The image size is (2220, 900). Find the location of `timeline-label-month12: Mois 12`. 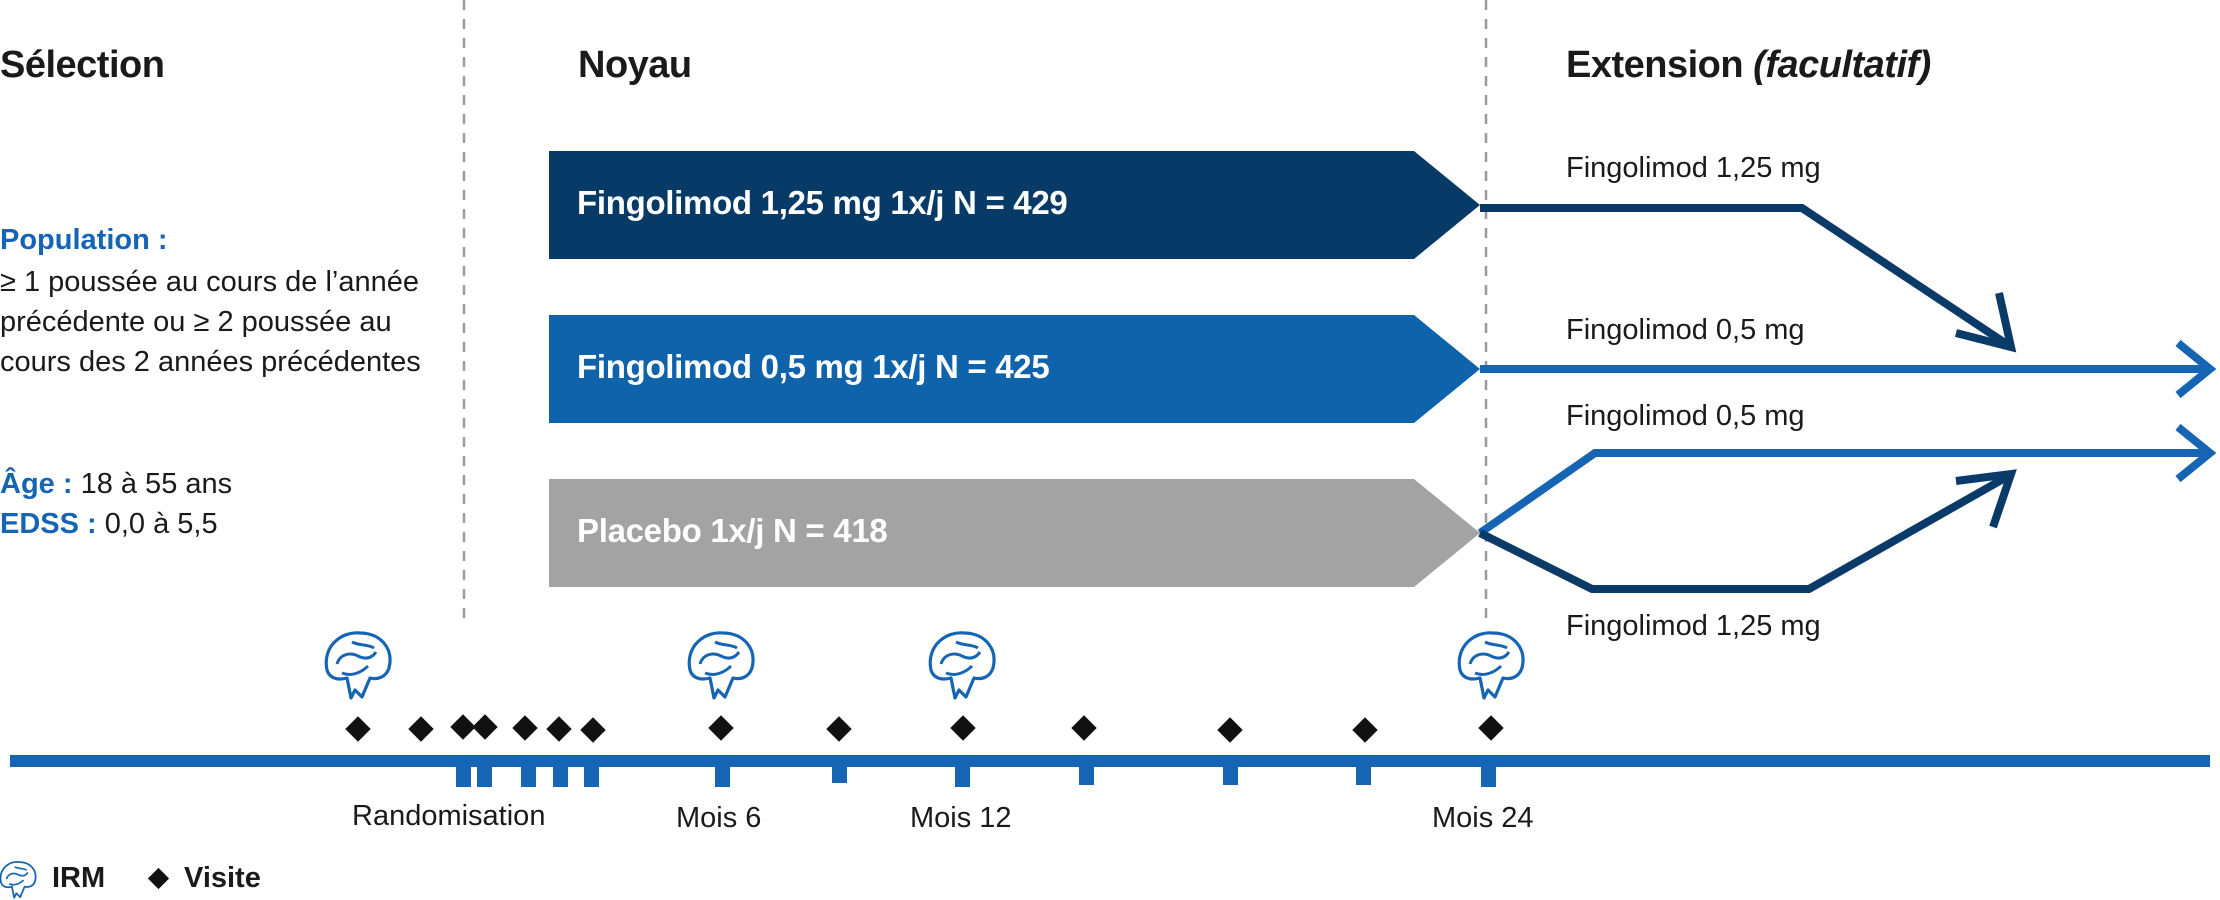

timeline-label-month12: Mois 12 is located at coordinates (961, 818).